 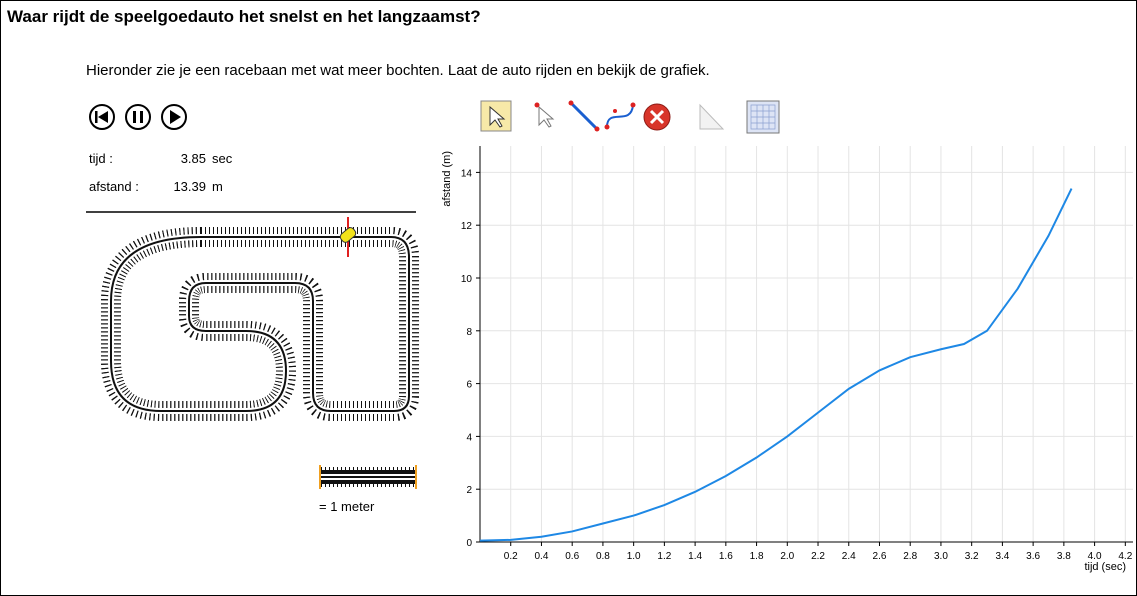 I want to click on x-tick-label: 0.8, so click(x=603, y=556).